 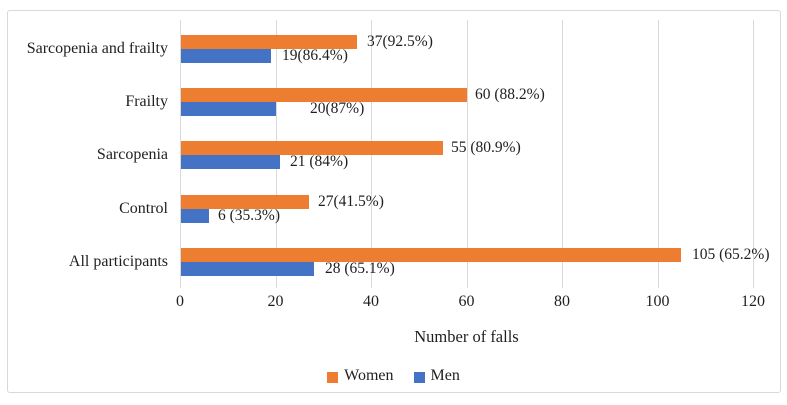 I want to click on men-value-label: 19(86.4%), so click(x=315, y=55).